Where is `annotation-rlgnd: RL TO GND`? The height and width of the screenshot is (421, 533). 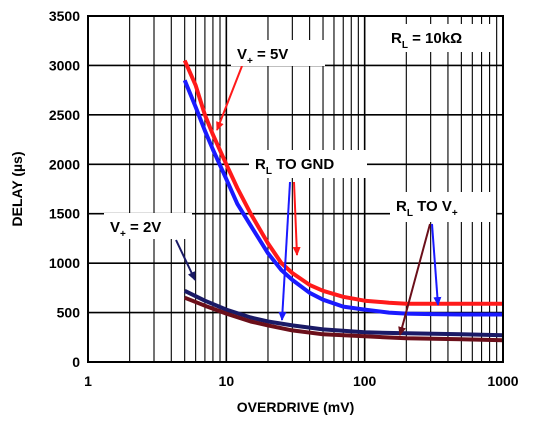 annotation-rlgnd: RL TO GND is located at coordinates (294, 166).